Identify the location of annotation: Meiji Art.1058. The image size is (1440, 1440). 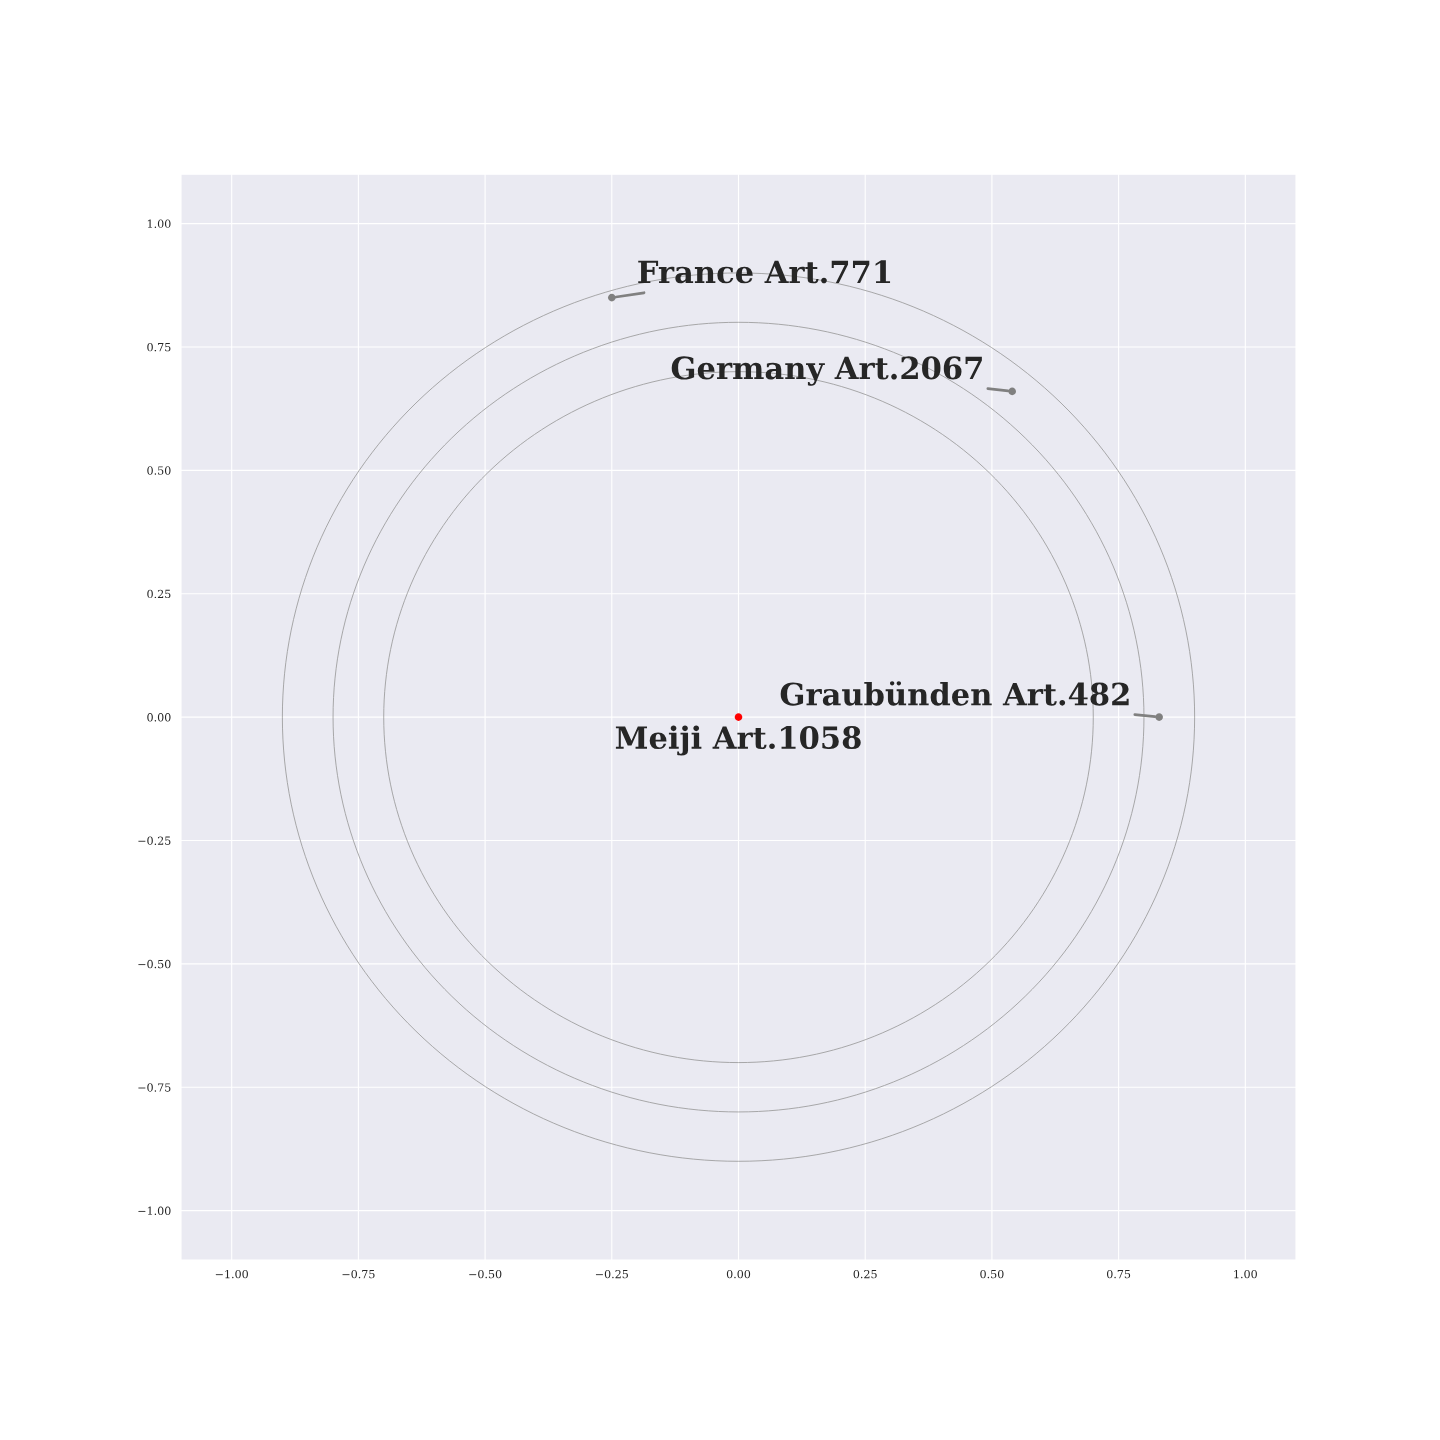
(738, 740).